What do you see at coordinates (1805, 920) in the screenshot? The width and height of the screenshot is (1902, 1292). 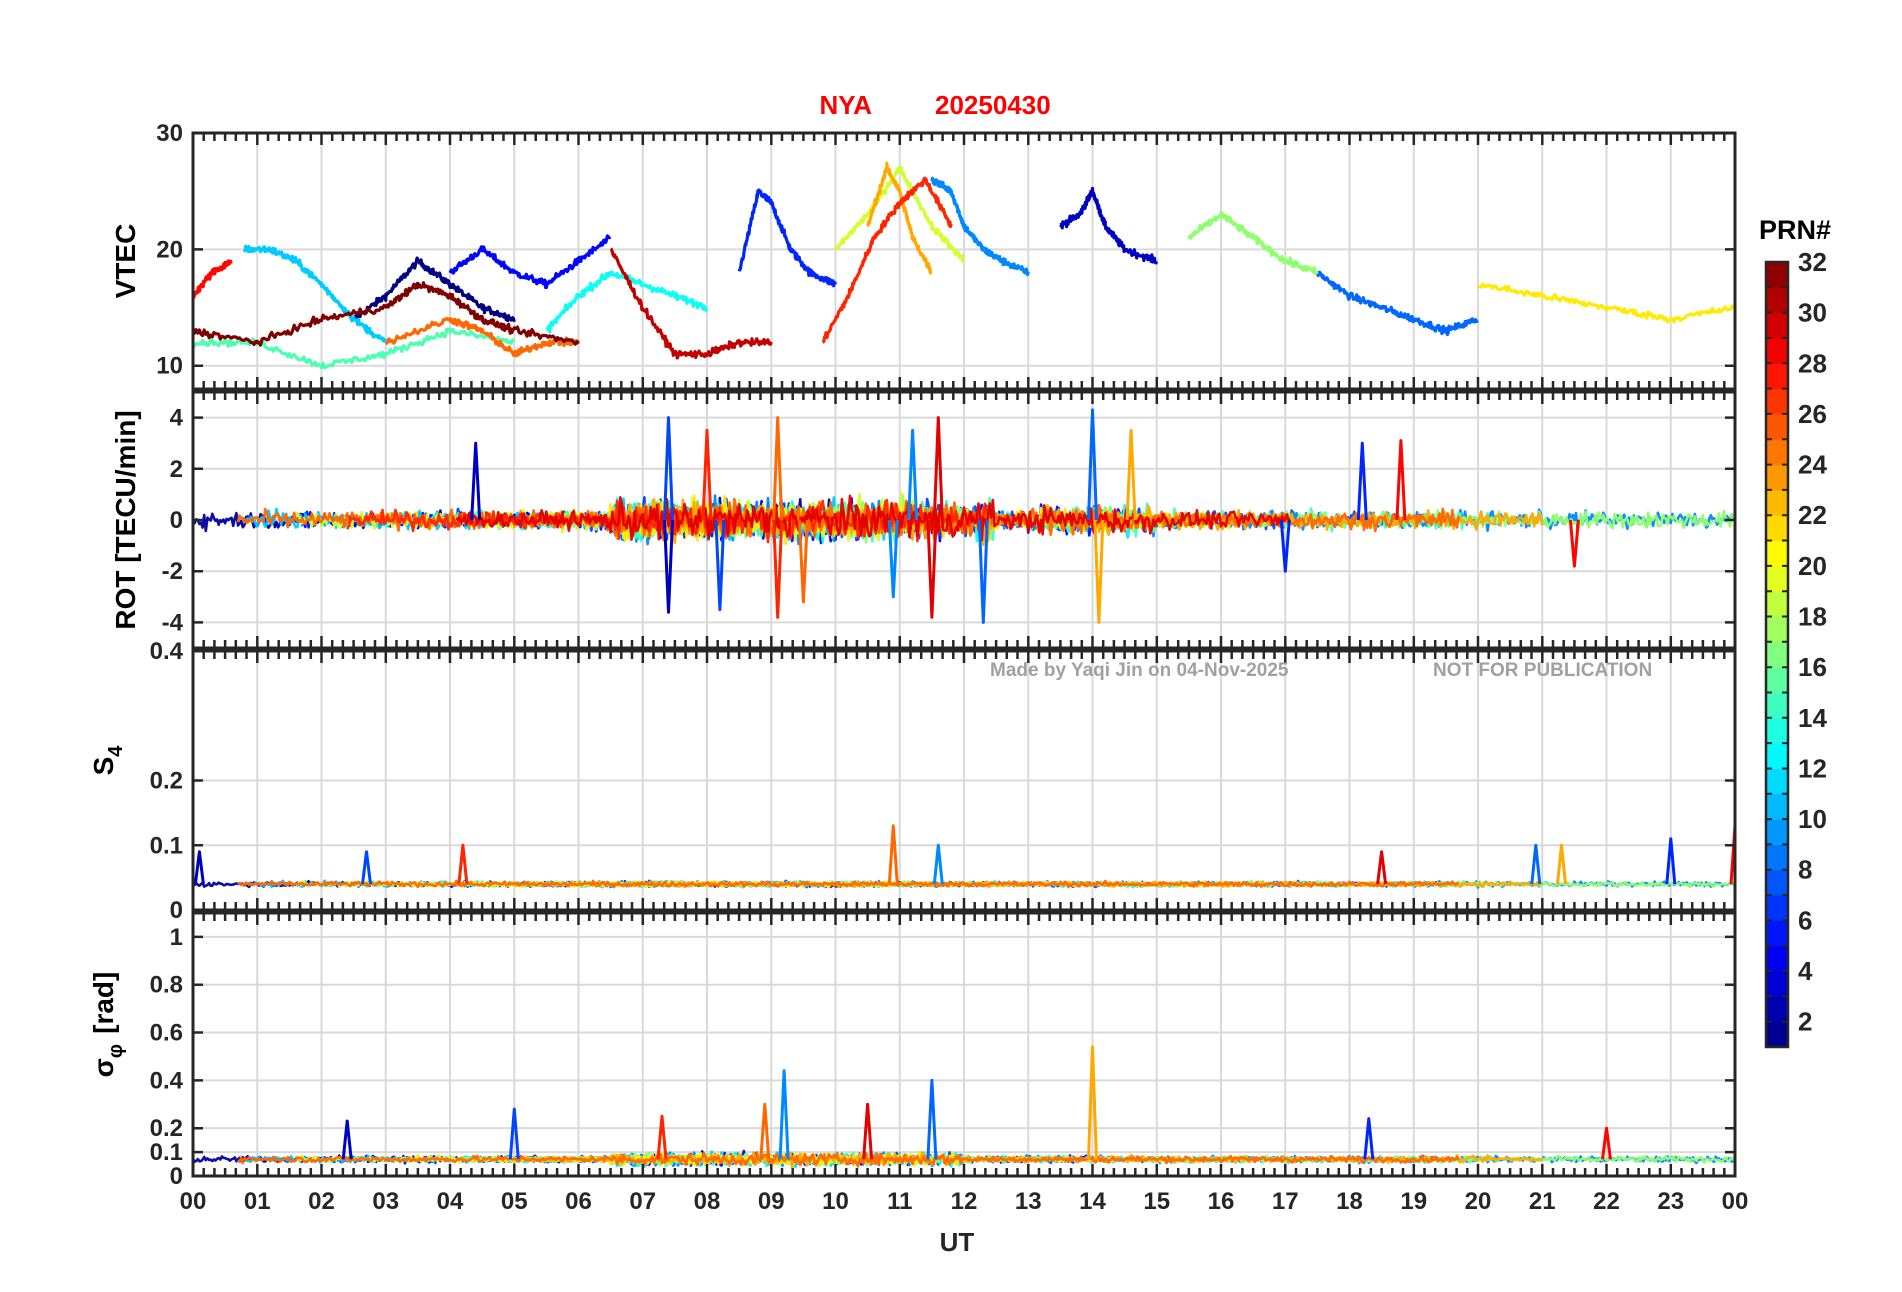 I see `colorbar-tick-label: 6` at bounding box center [1805, 920].